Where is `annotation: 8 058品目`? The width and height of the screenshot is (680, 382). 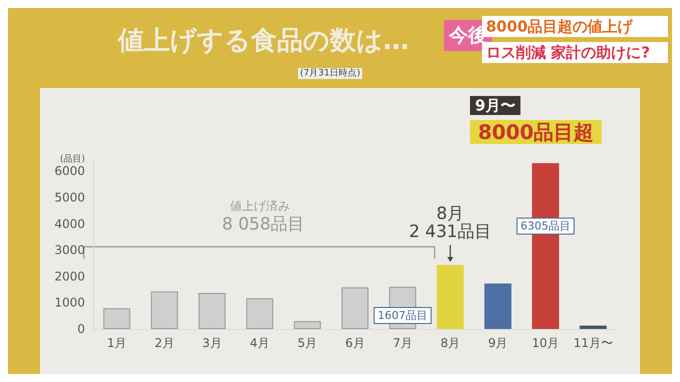
annotation: 8 058品目 is located at coordinates (263, 224).